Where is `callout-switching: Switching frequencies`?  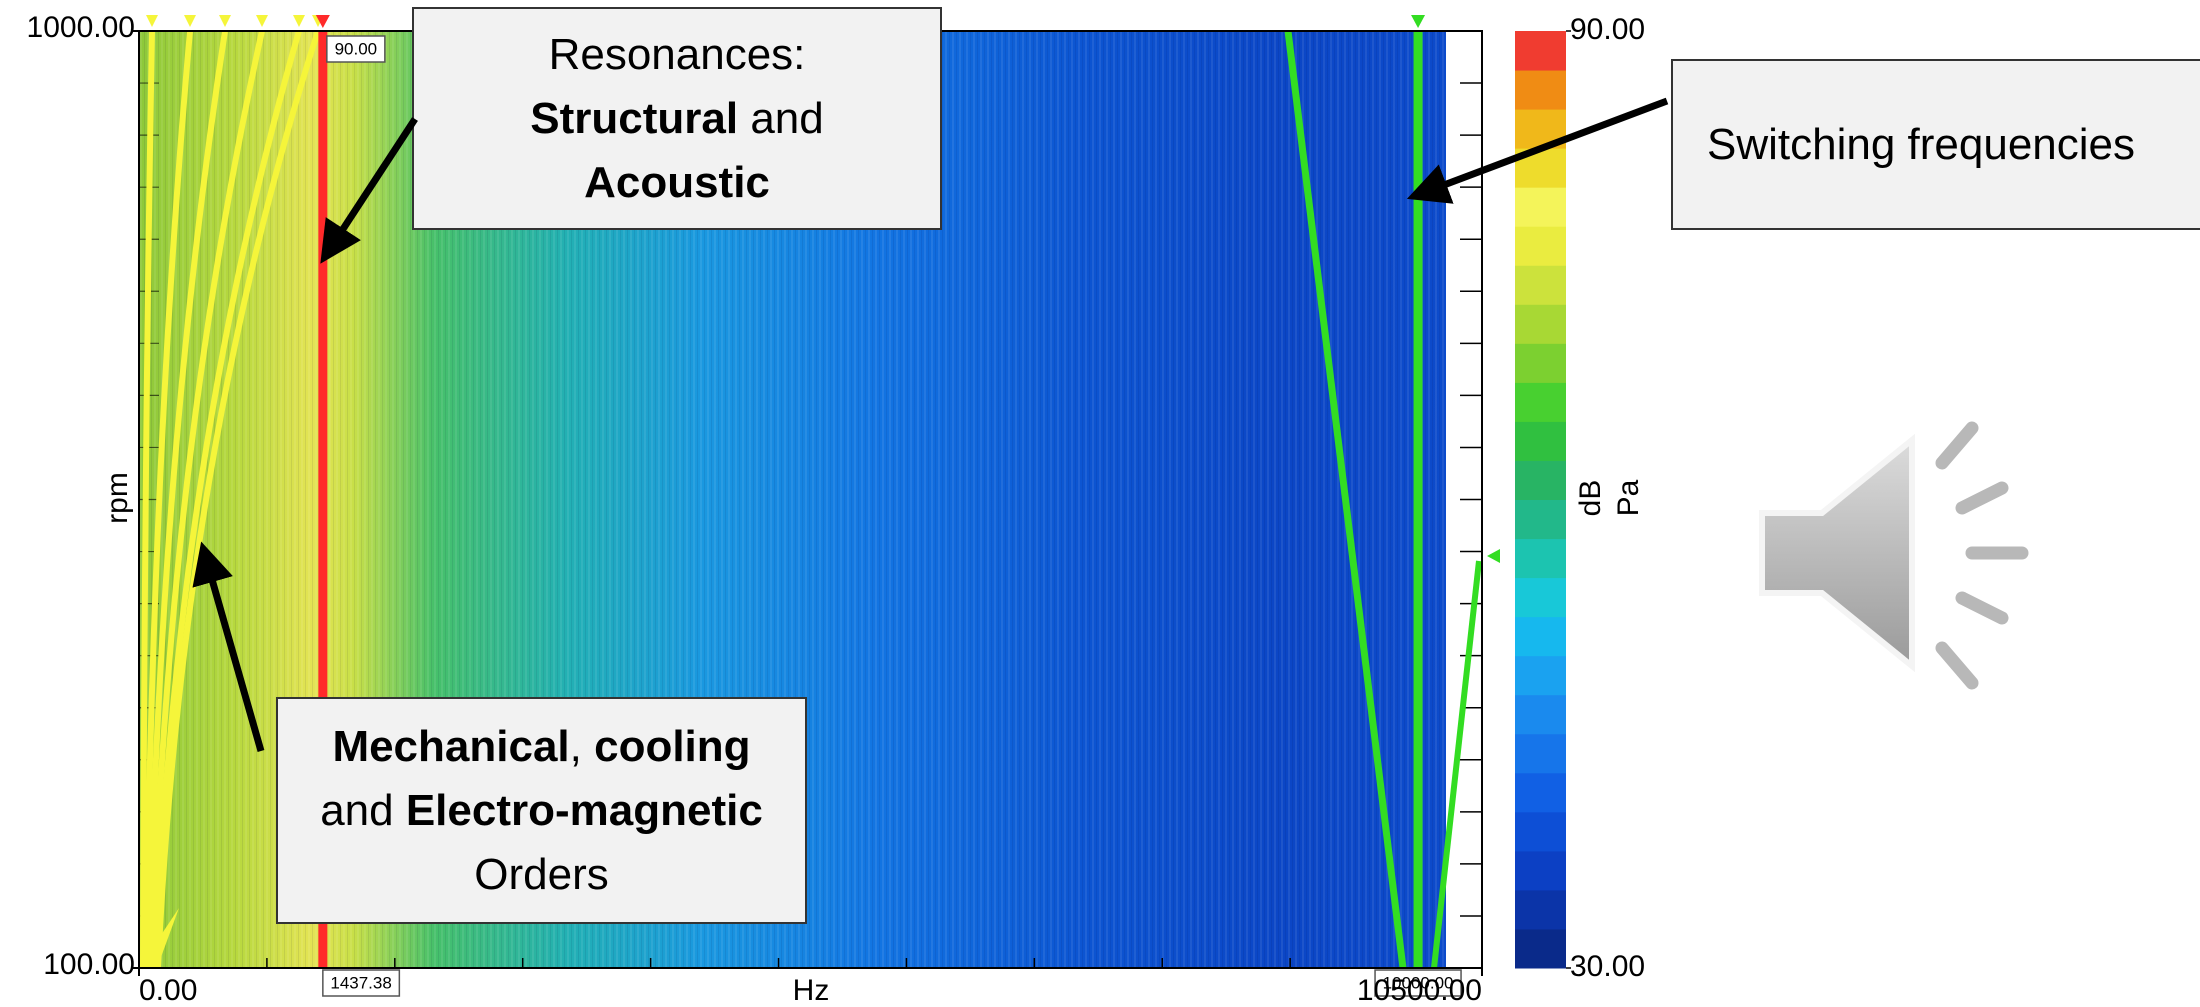 callout-switching: Switching frequencies is located at coordinates (1935, 144).